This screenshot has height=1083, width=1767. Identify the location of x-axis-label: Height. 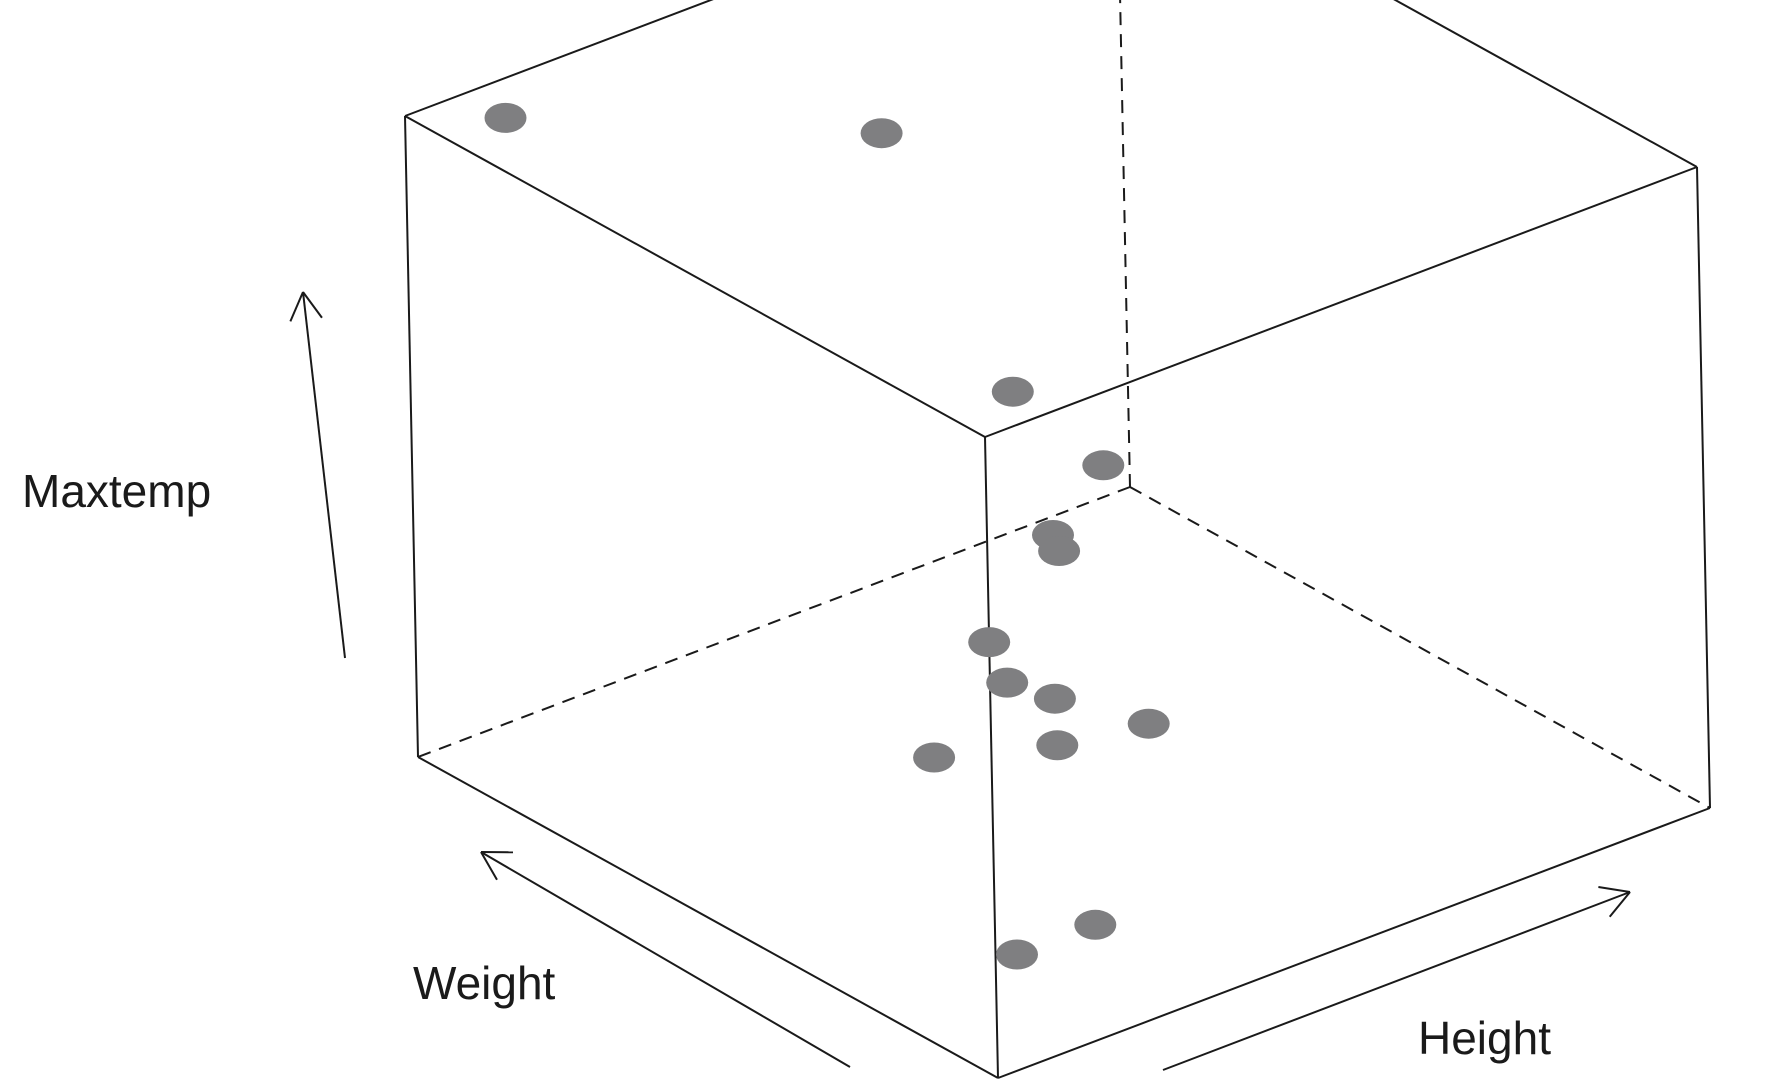
(1484, 1038).